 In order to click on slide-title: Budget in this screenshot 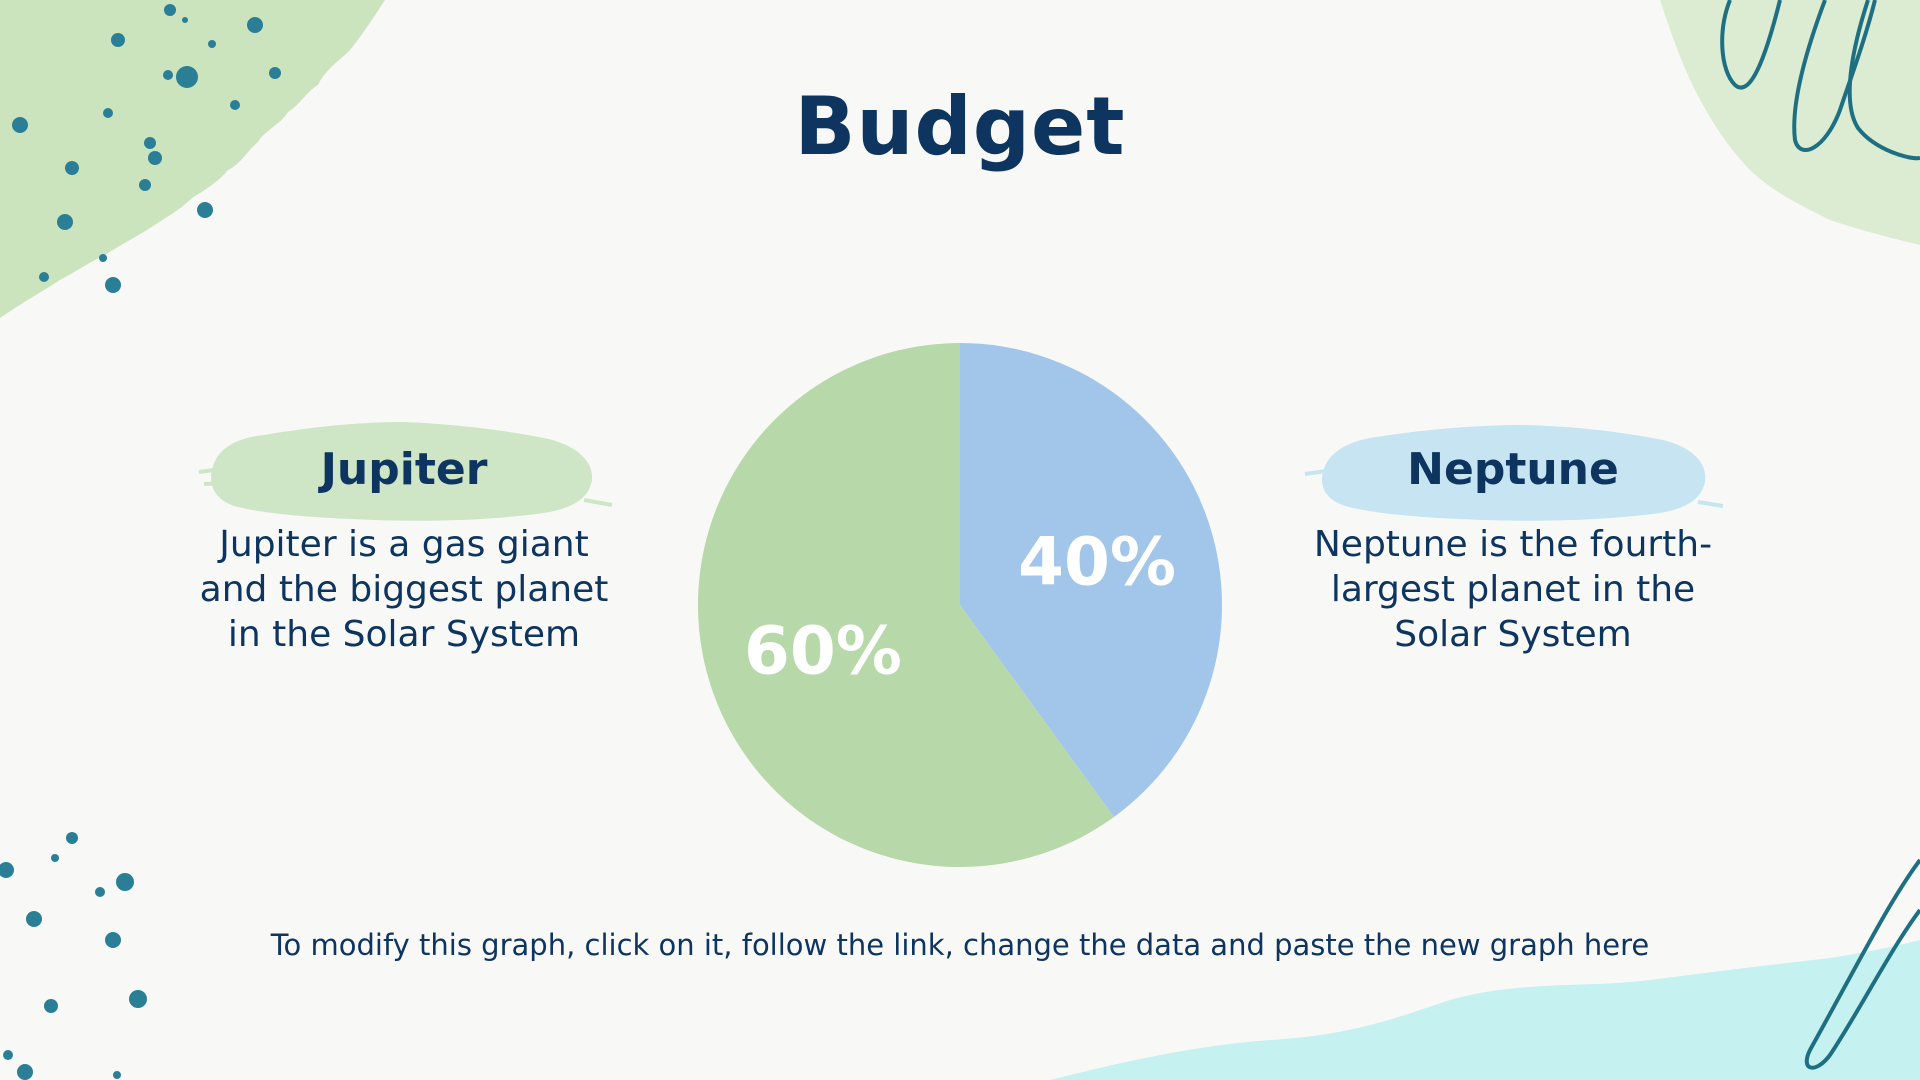, I will do `click(960, 126)`.